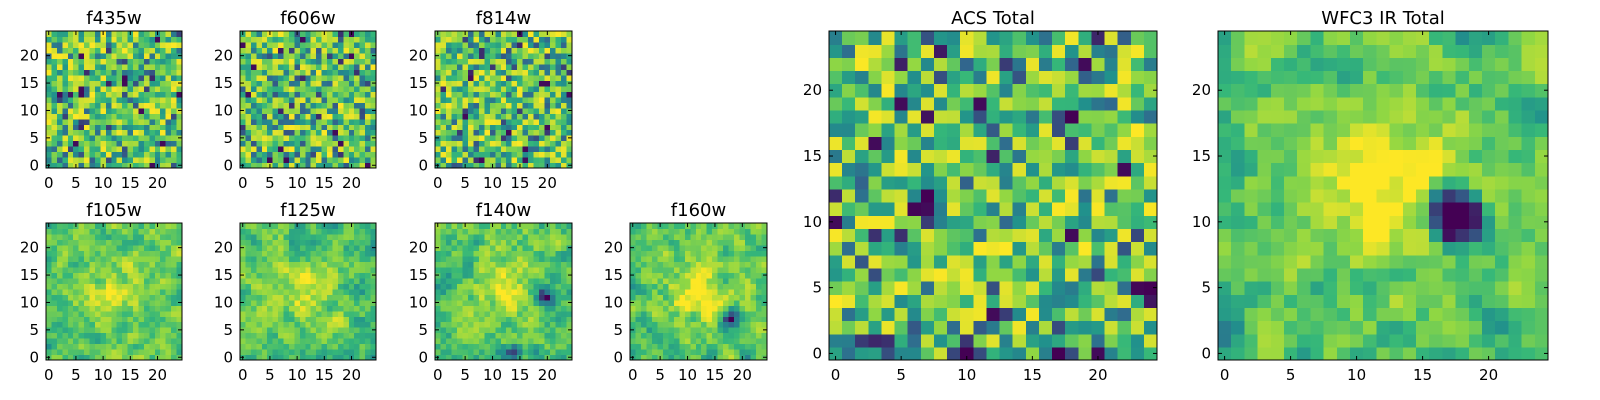 The height and width of the screenshot is (400, 1600). I want to click on x-tick-label: 10, so click(492, 183).